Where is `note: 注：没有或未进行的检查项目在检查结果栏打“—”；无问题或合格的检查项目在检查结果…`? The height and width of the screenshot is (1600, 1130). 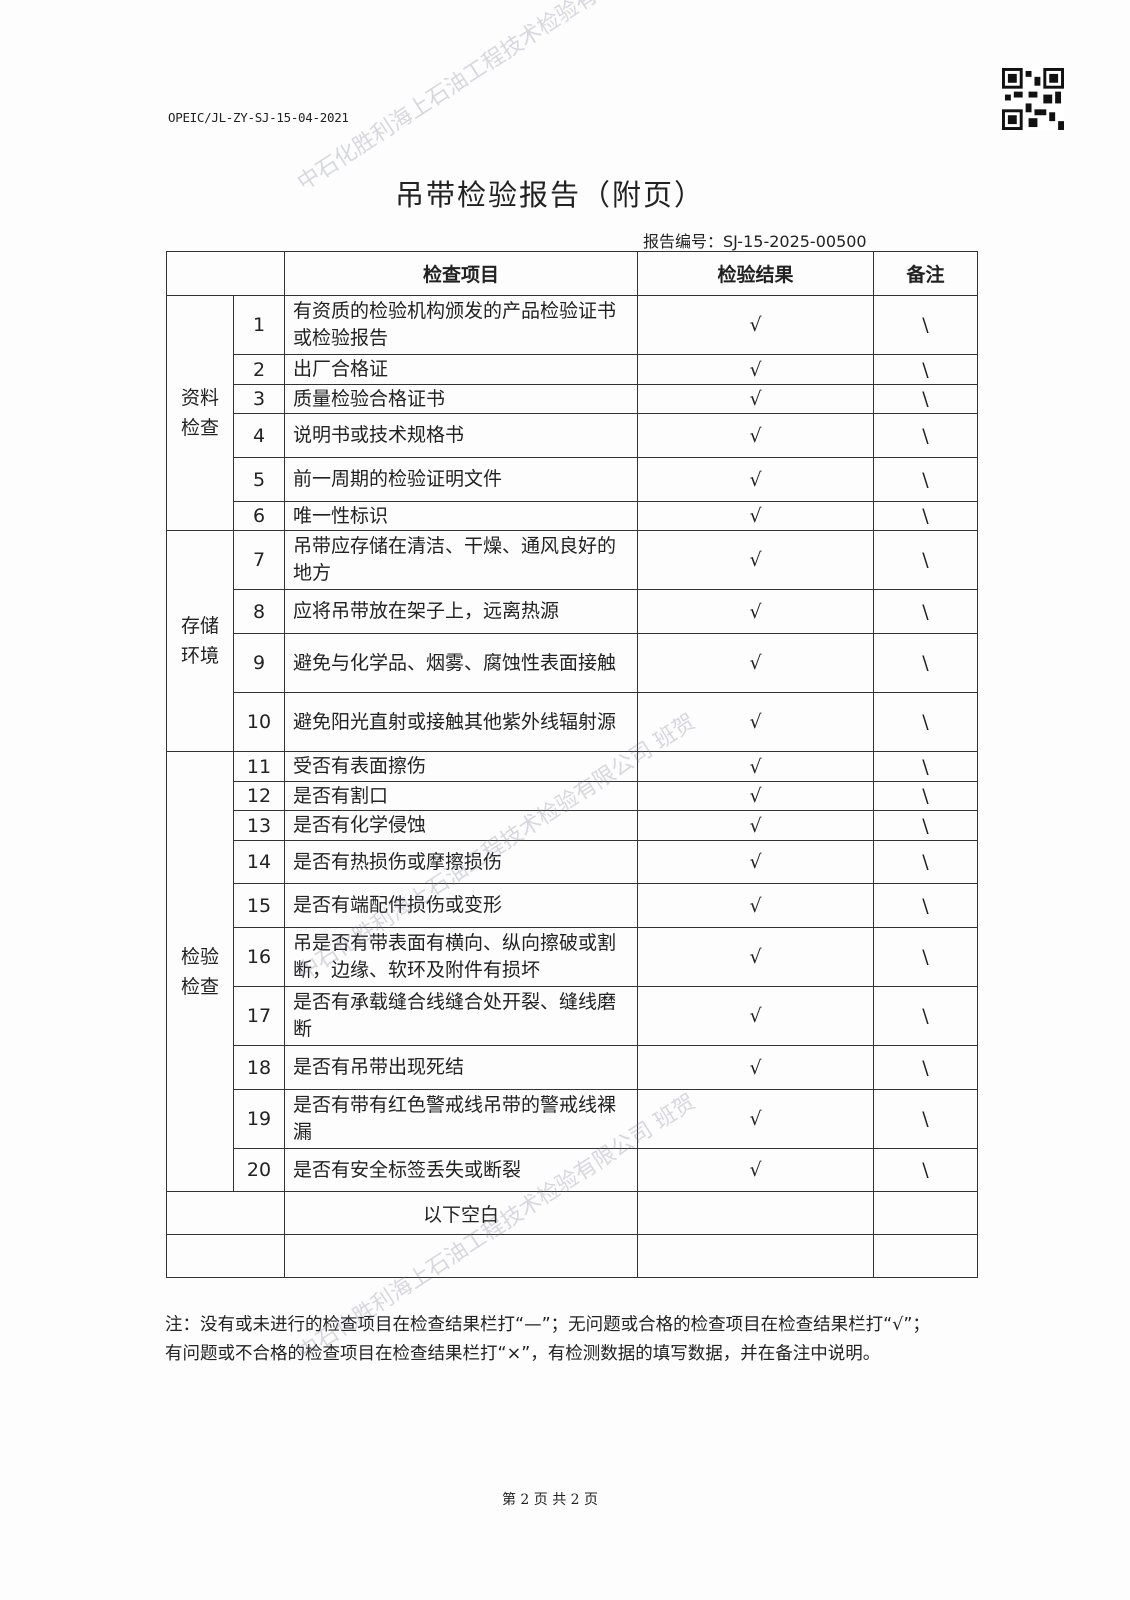
note: 注：没有或未进行的检查项目在检查结果栏打“—”；无问题或合格的检查项目在检查结果… is located at coordinates (547, 1339).